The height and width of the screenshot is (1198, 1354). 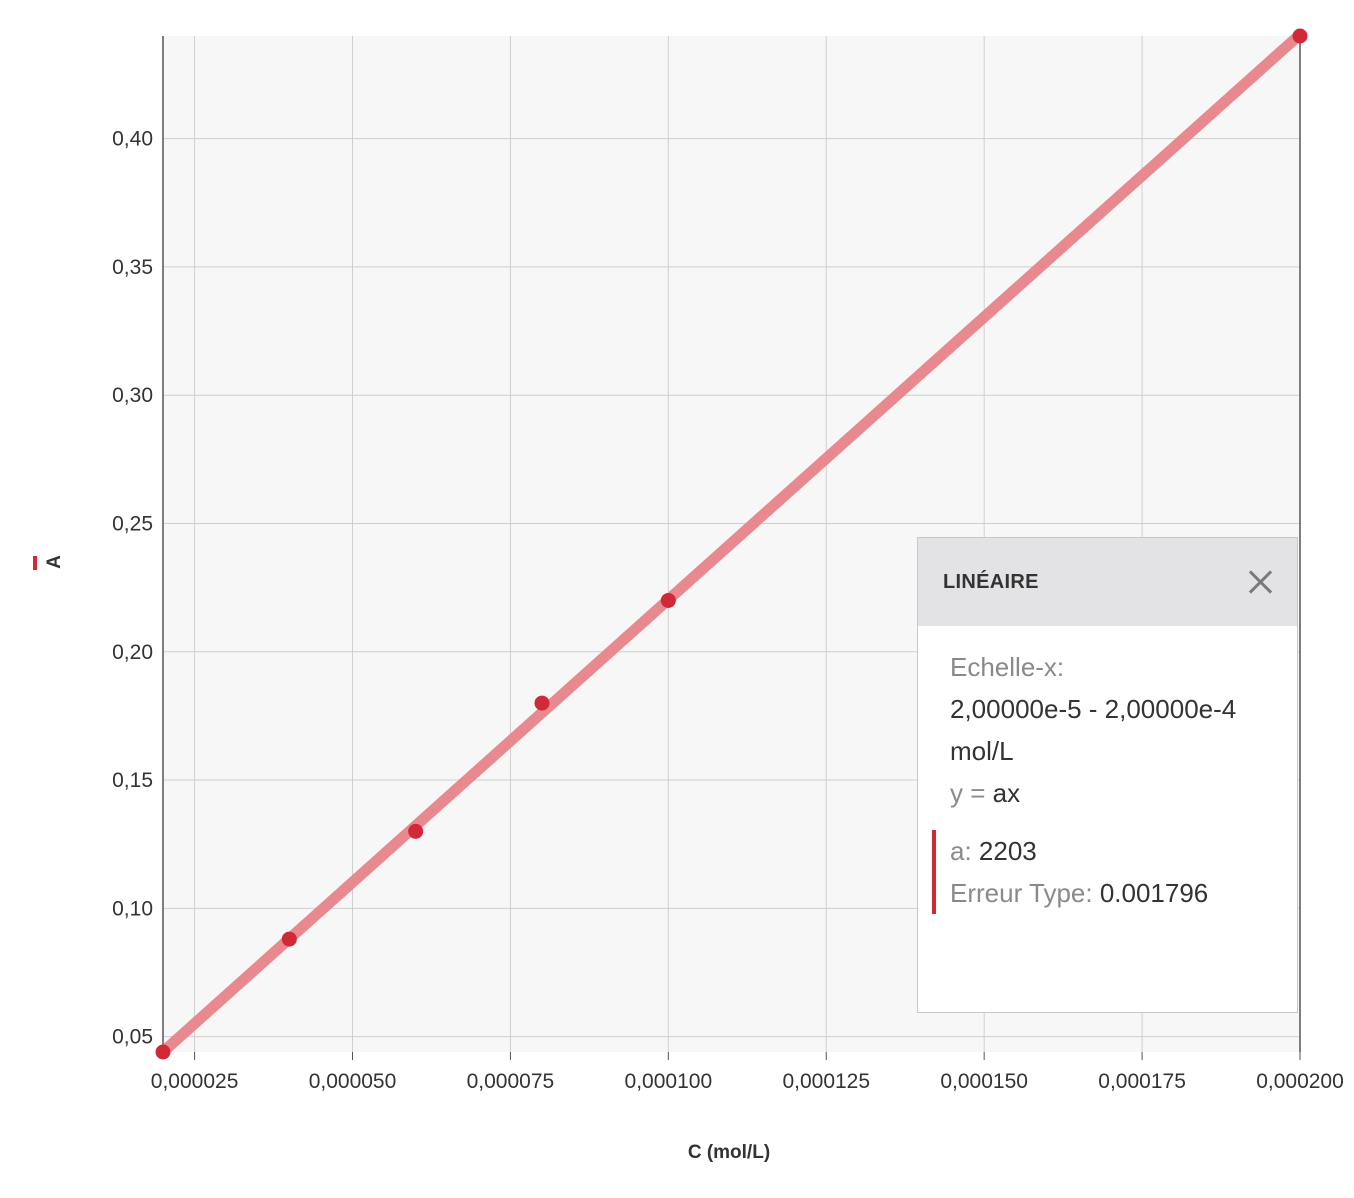 What do you see at coordinates (669, 1081) in the screenshot?
I see `x-tick-label: 0,000100` at bounding box center [669, 1081].